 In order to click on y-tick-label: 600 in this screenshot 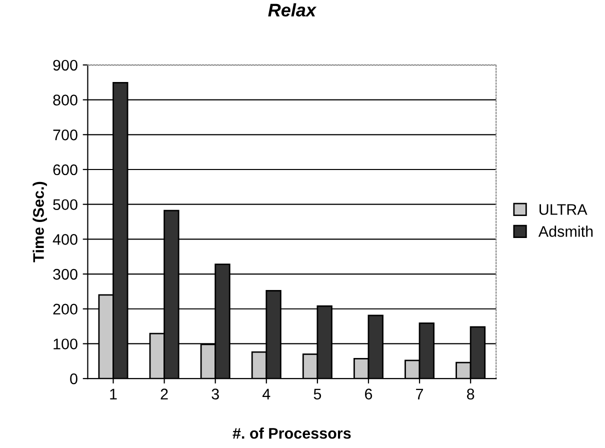, I will do `click(65, 170)`.